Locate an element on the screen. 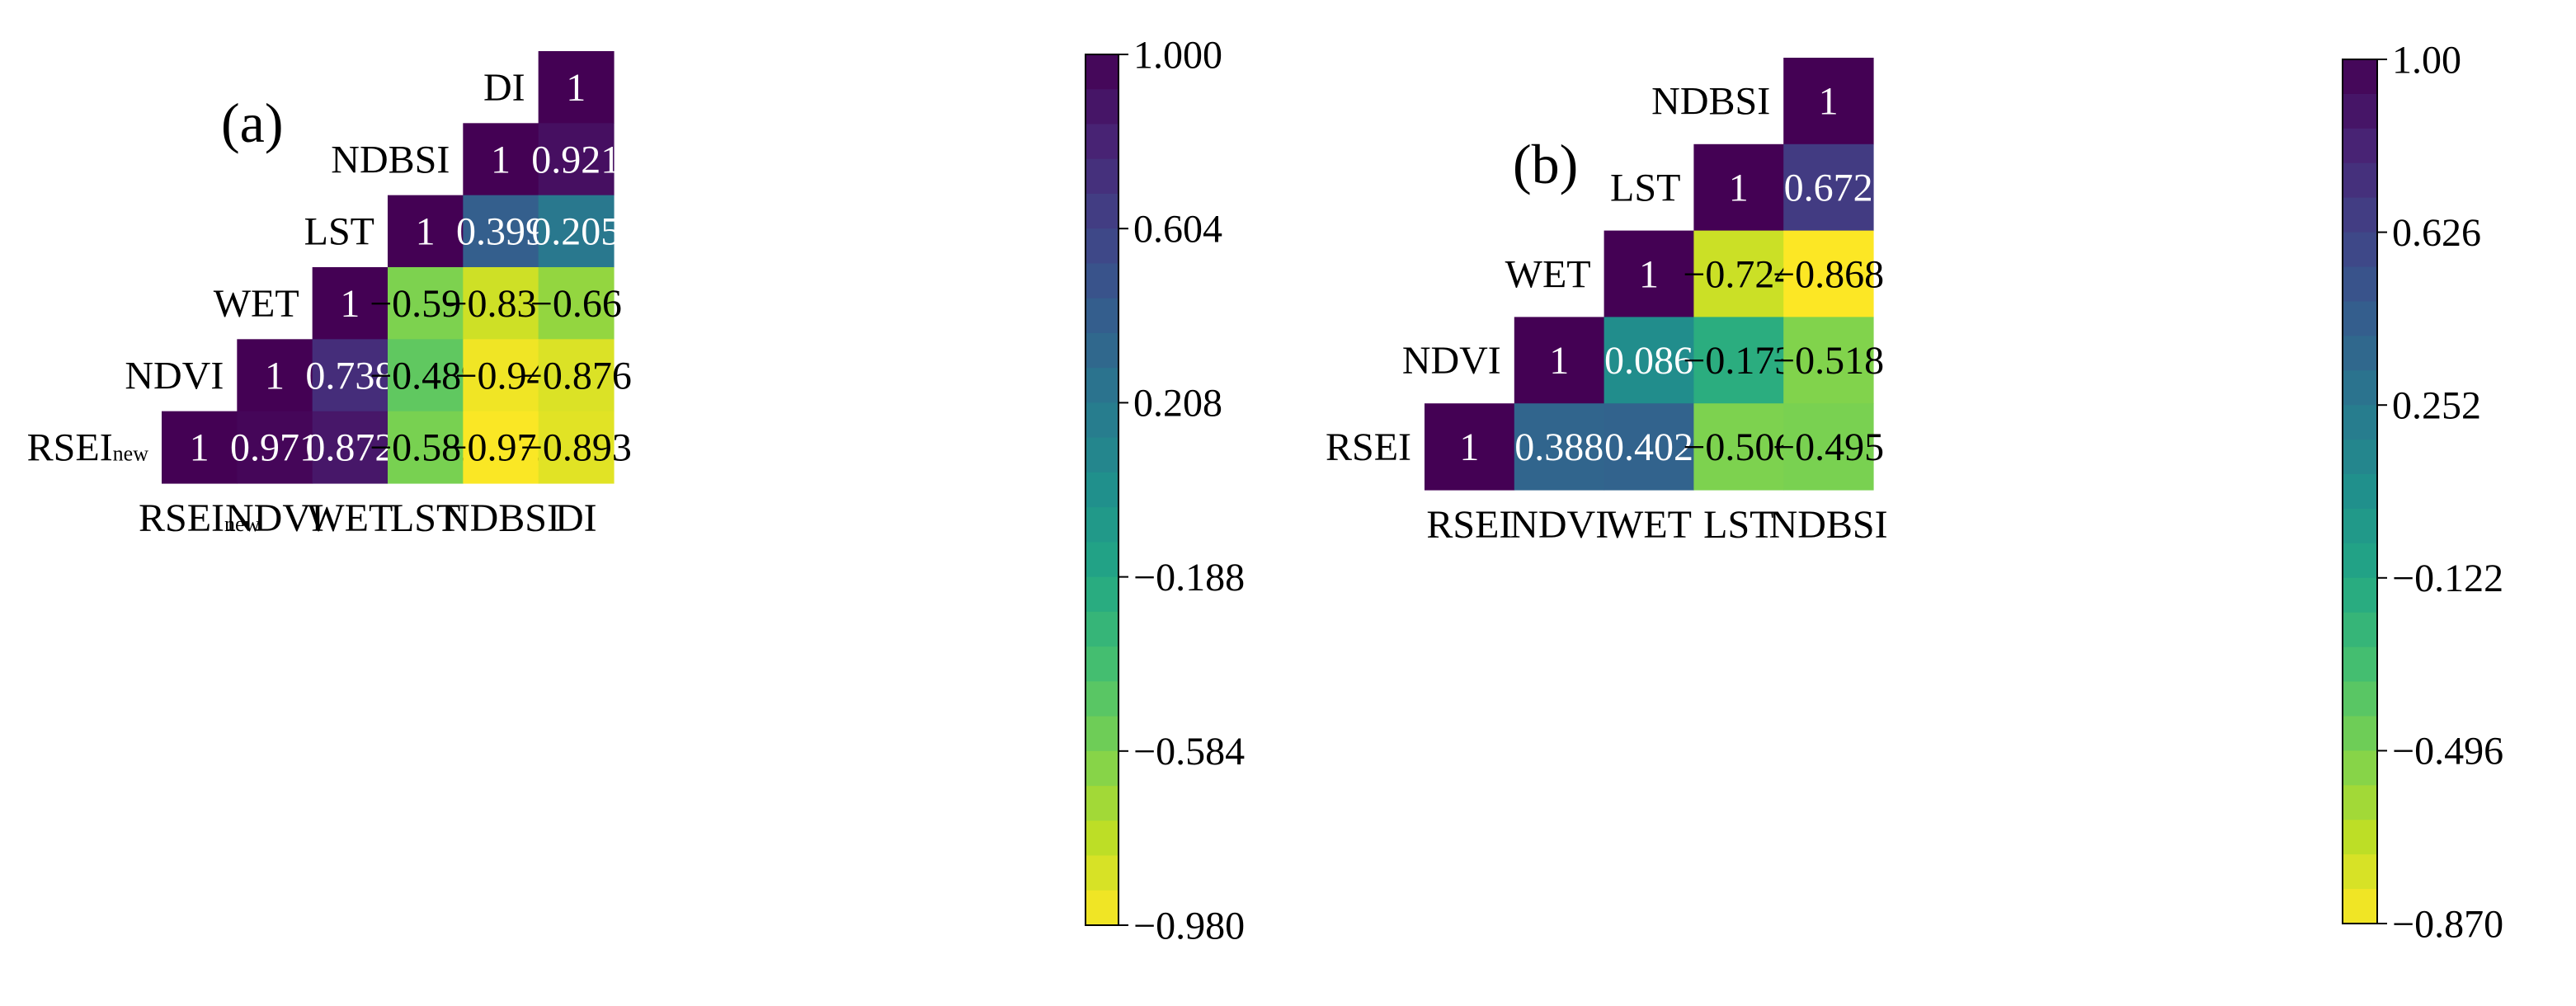  row-label-text: LST is located at coordinates (339, 232).